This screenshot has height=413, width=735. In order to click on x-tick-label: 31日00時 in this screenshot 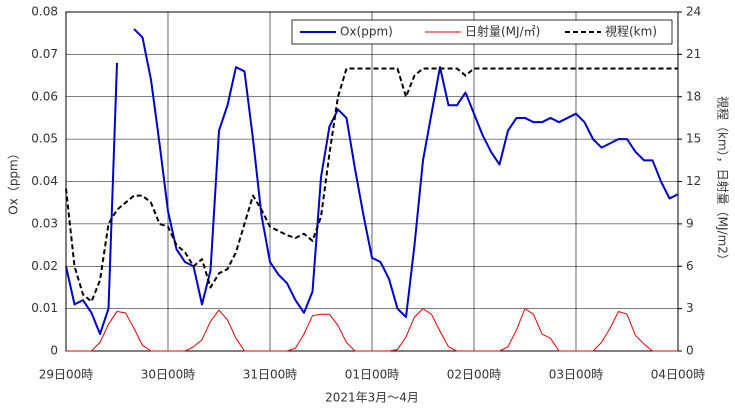, I will do `click(270, 375)`.